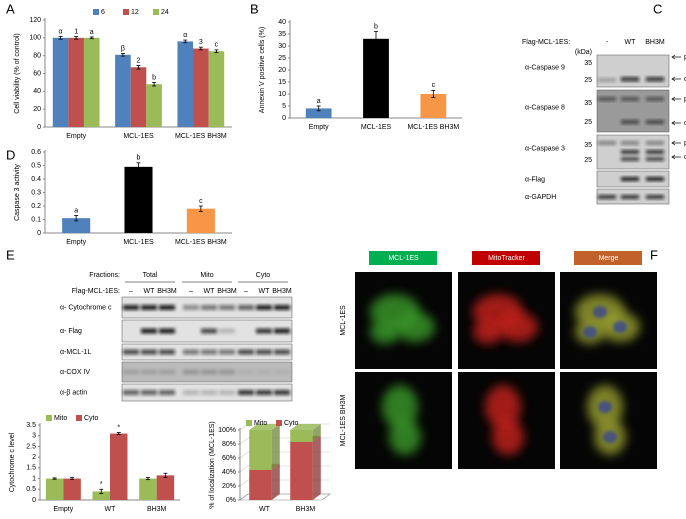 Image resolution: width=686 pixels, height=519 pixels. I want to click on y-tick-label: 0.5, so click(36, 165).